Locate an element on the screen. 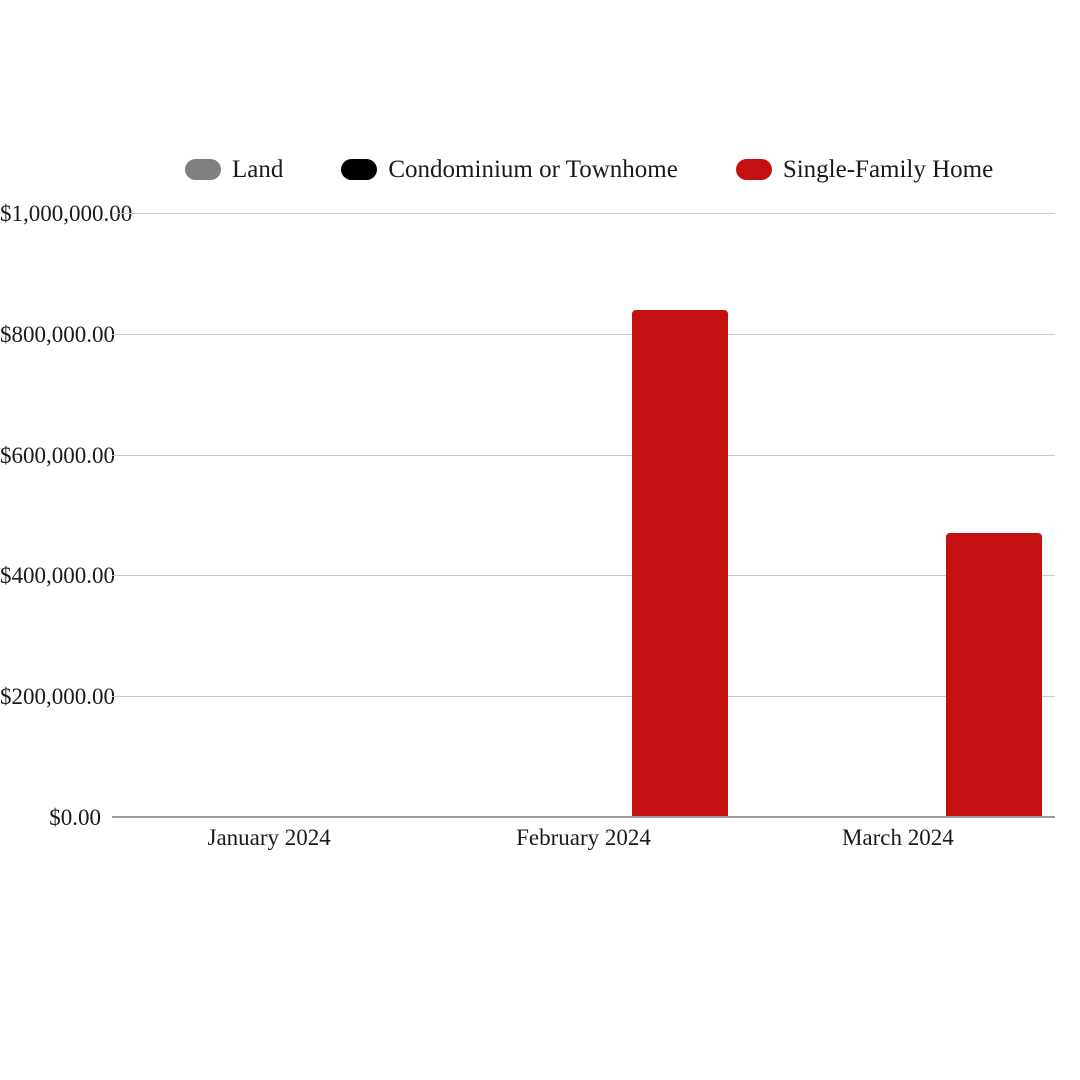 The height and width of the screenshot is (1080, 1080). legend-item-land: Land is located at coordinates (234, 169).